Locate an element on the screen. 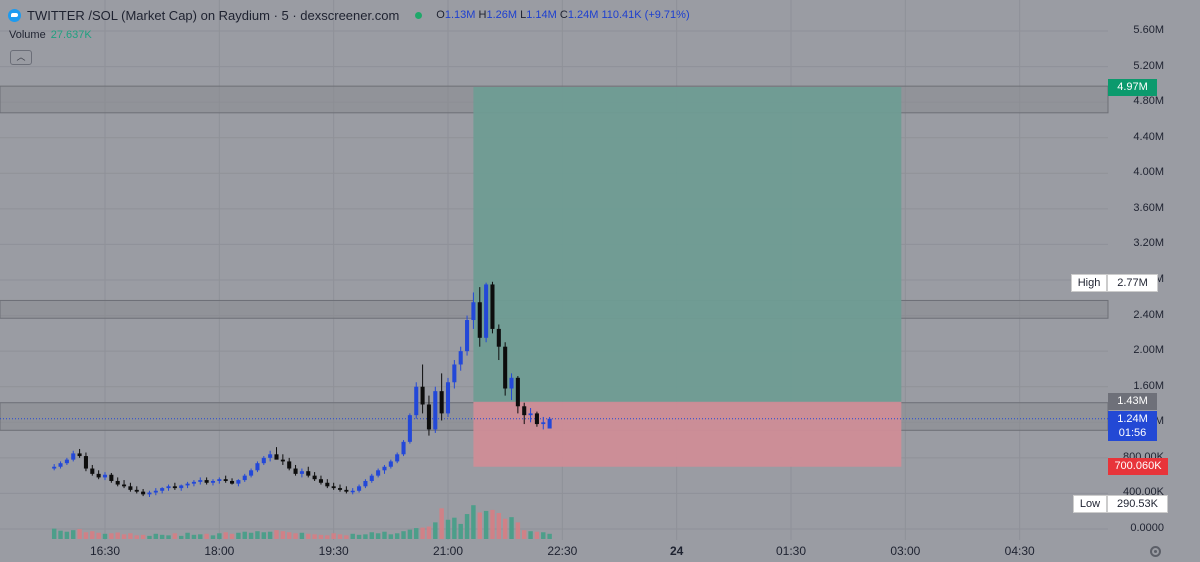 The image size is (1200, 562). volume-legend: Volume 27.637K is located at coordinates (50, 35).